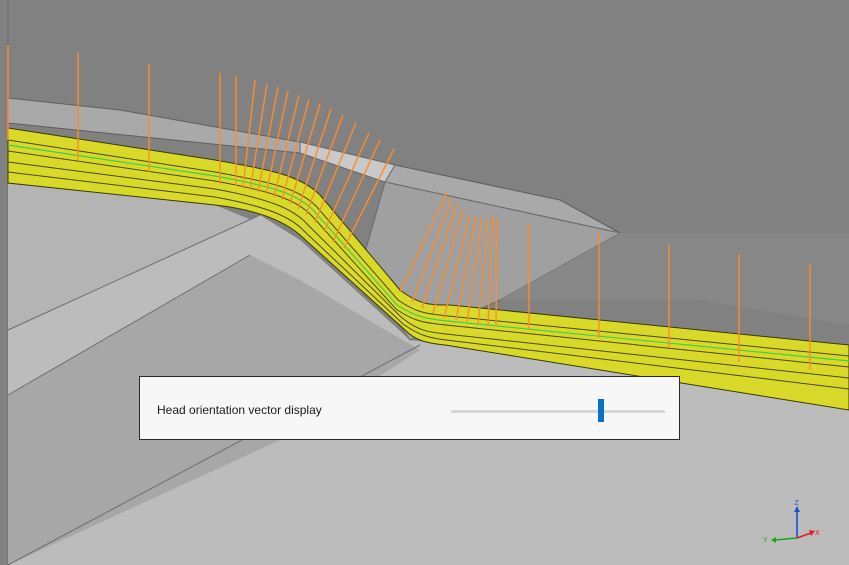 The width and height of the screenshot is (849, 565). I want to click on y-axis-arrow, so click(773, 540).